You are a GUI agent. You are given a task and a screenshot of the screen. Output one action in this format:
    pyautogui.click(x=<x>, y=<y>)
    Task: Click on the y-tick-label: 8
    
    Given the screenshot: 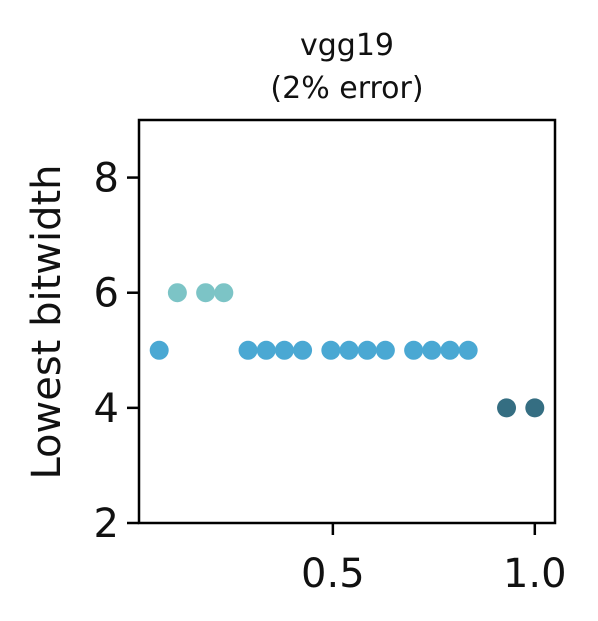 What is the action you would take?
    pyautogui.click(x=106, y=179)
    